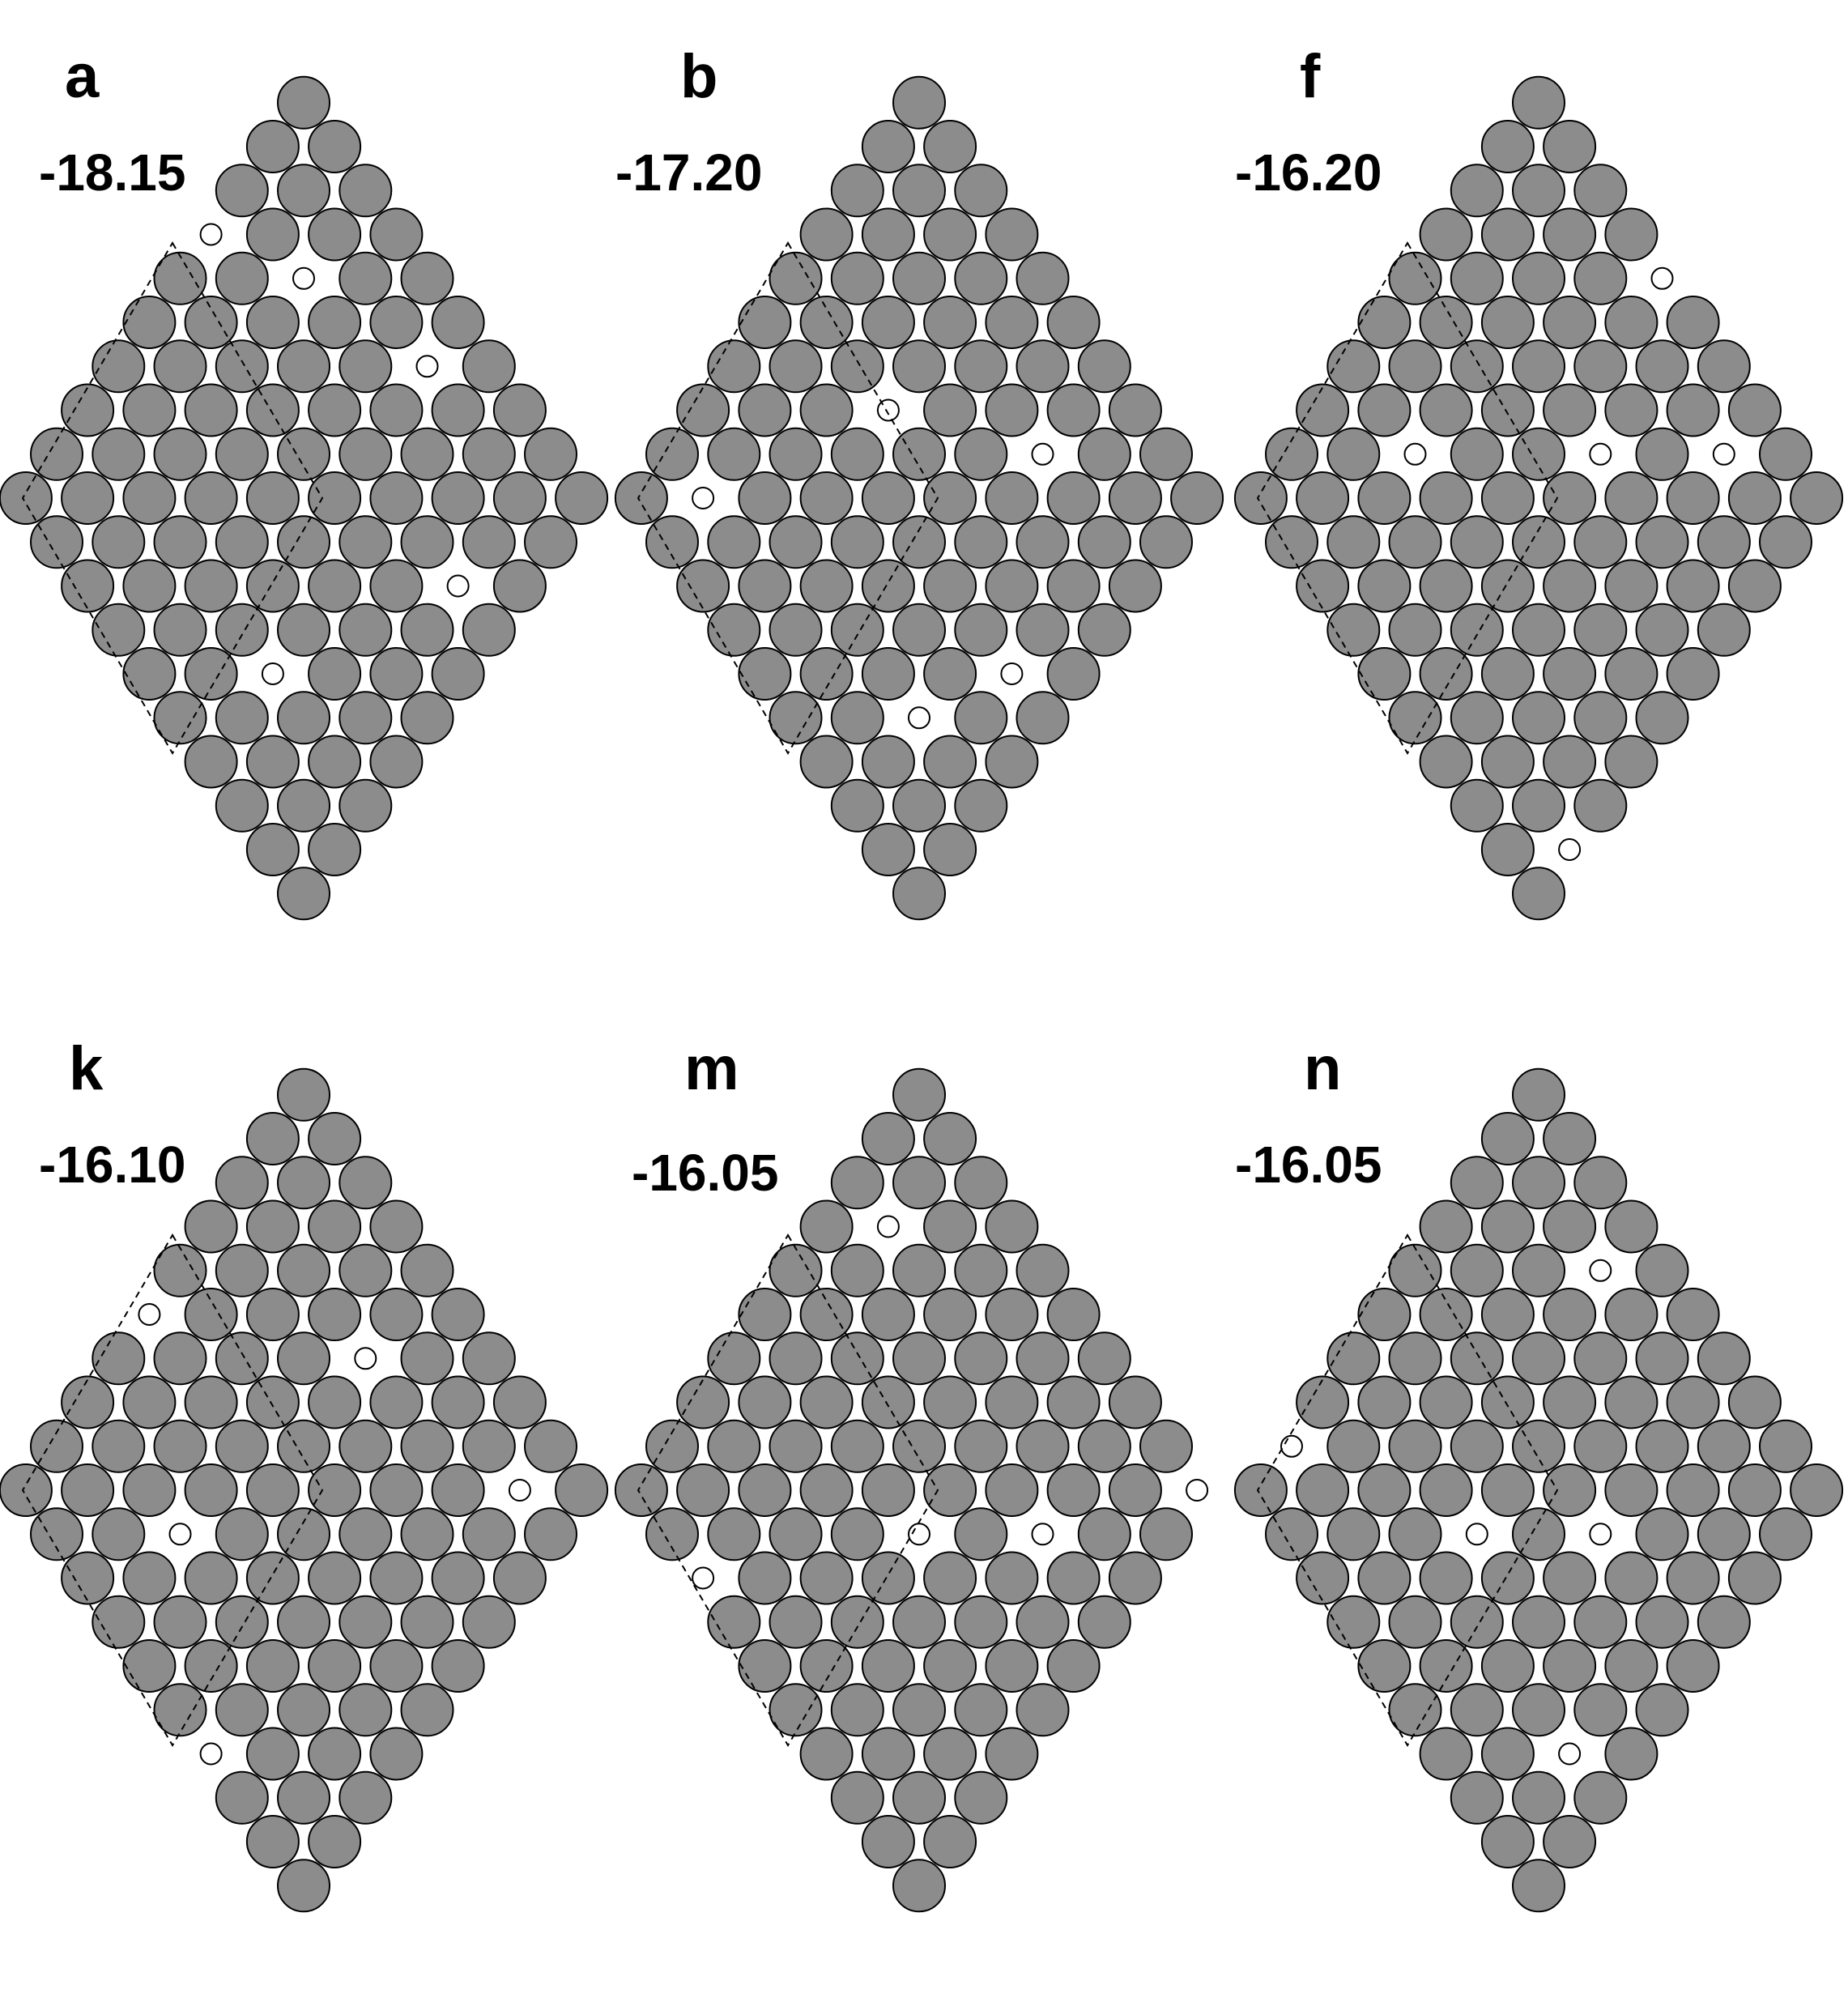 The height and width of the screenshot is (2015, 1848). I want to click on lattice, so click(911, 1490).